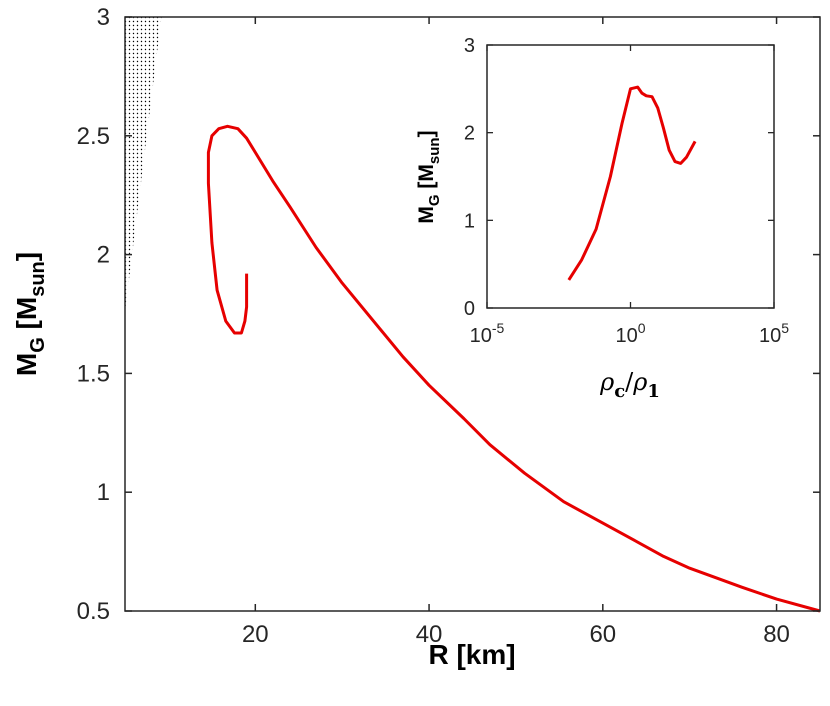 The width and height of the screenshot is (830, 706). I want to click on inset-y-tick-label: 3, so click(469, 46).